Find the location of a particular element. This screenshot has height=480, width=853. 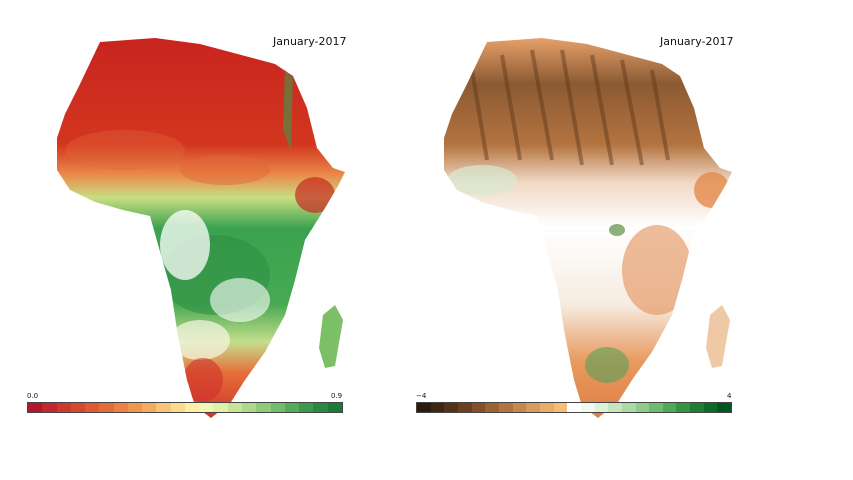

colorbar-max-label: 4 is located at coordinates (729, 396).